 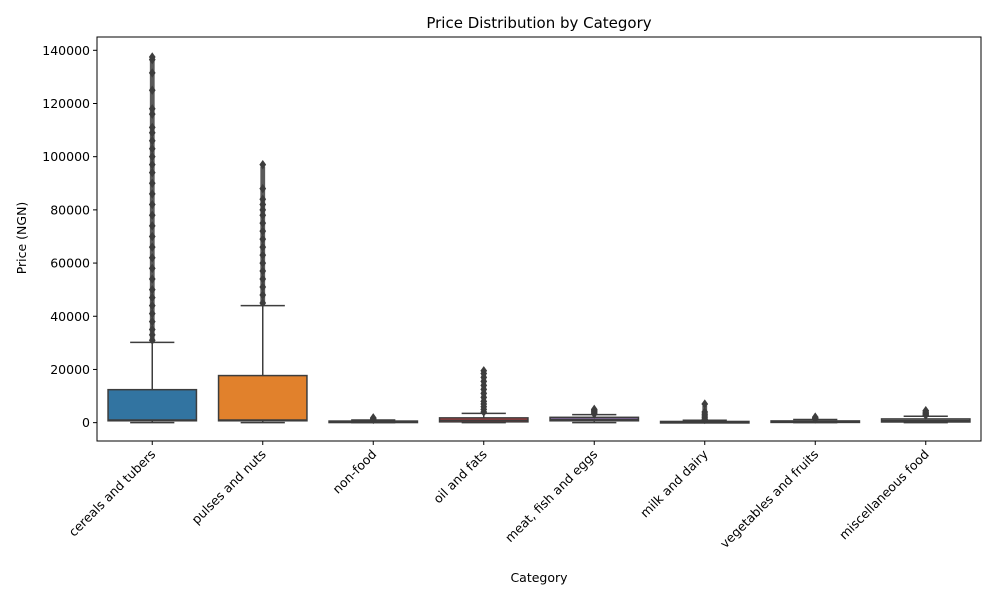 What do you see at coordinates (70, 263) in the screenshot?
I see `y-tick-label: 60000` at bounding box center [70, 263].